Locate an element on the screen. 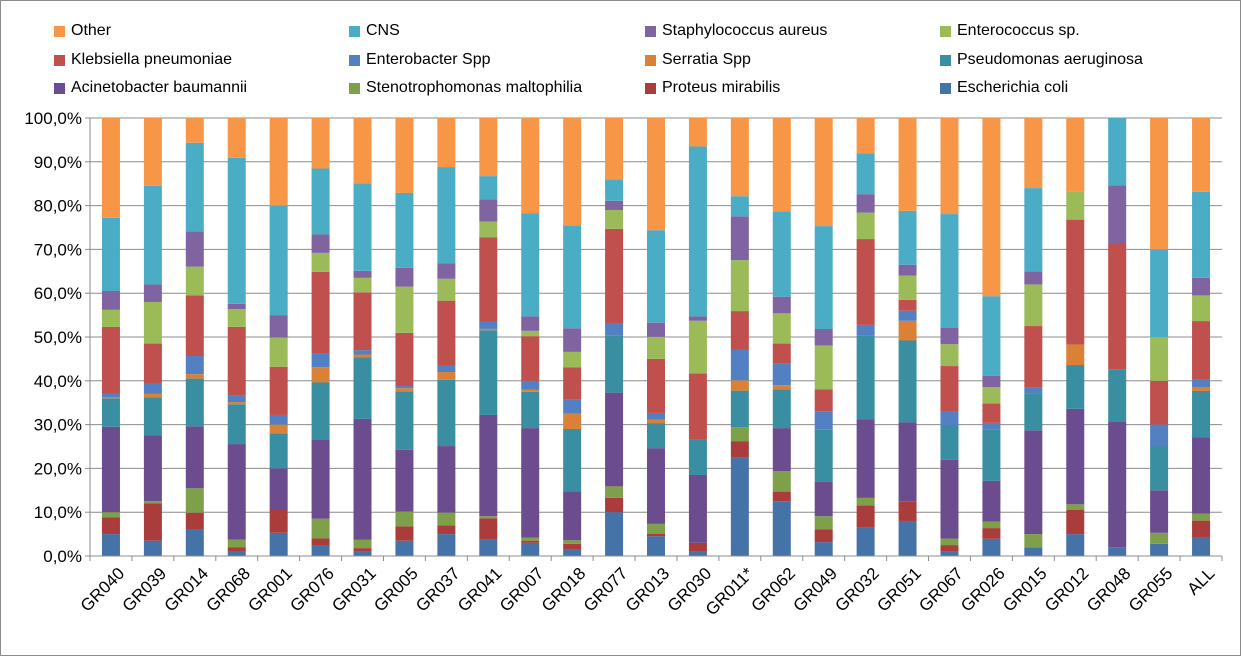 Image resolution: width=1243 pixels, height=658 pixels. y-tick-label: 80,0% is located at coordinates (58, 206).